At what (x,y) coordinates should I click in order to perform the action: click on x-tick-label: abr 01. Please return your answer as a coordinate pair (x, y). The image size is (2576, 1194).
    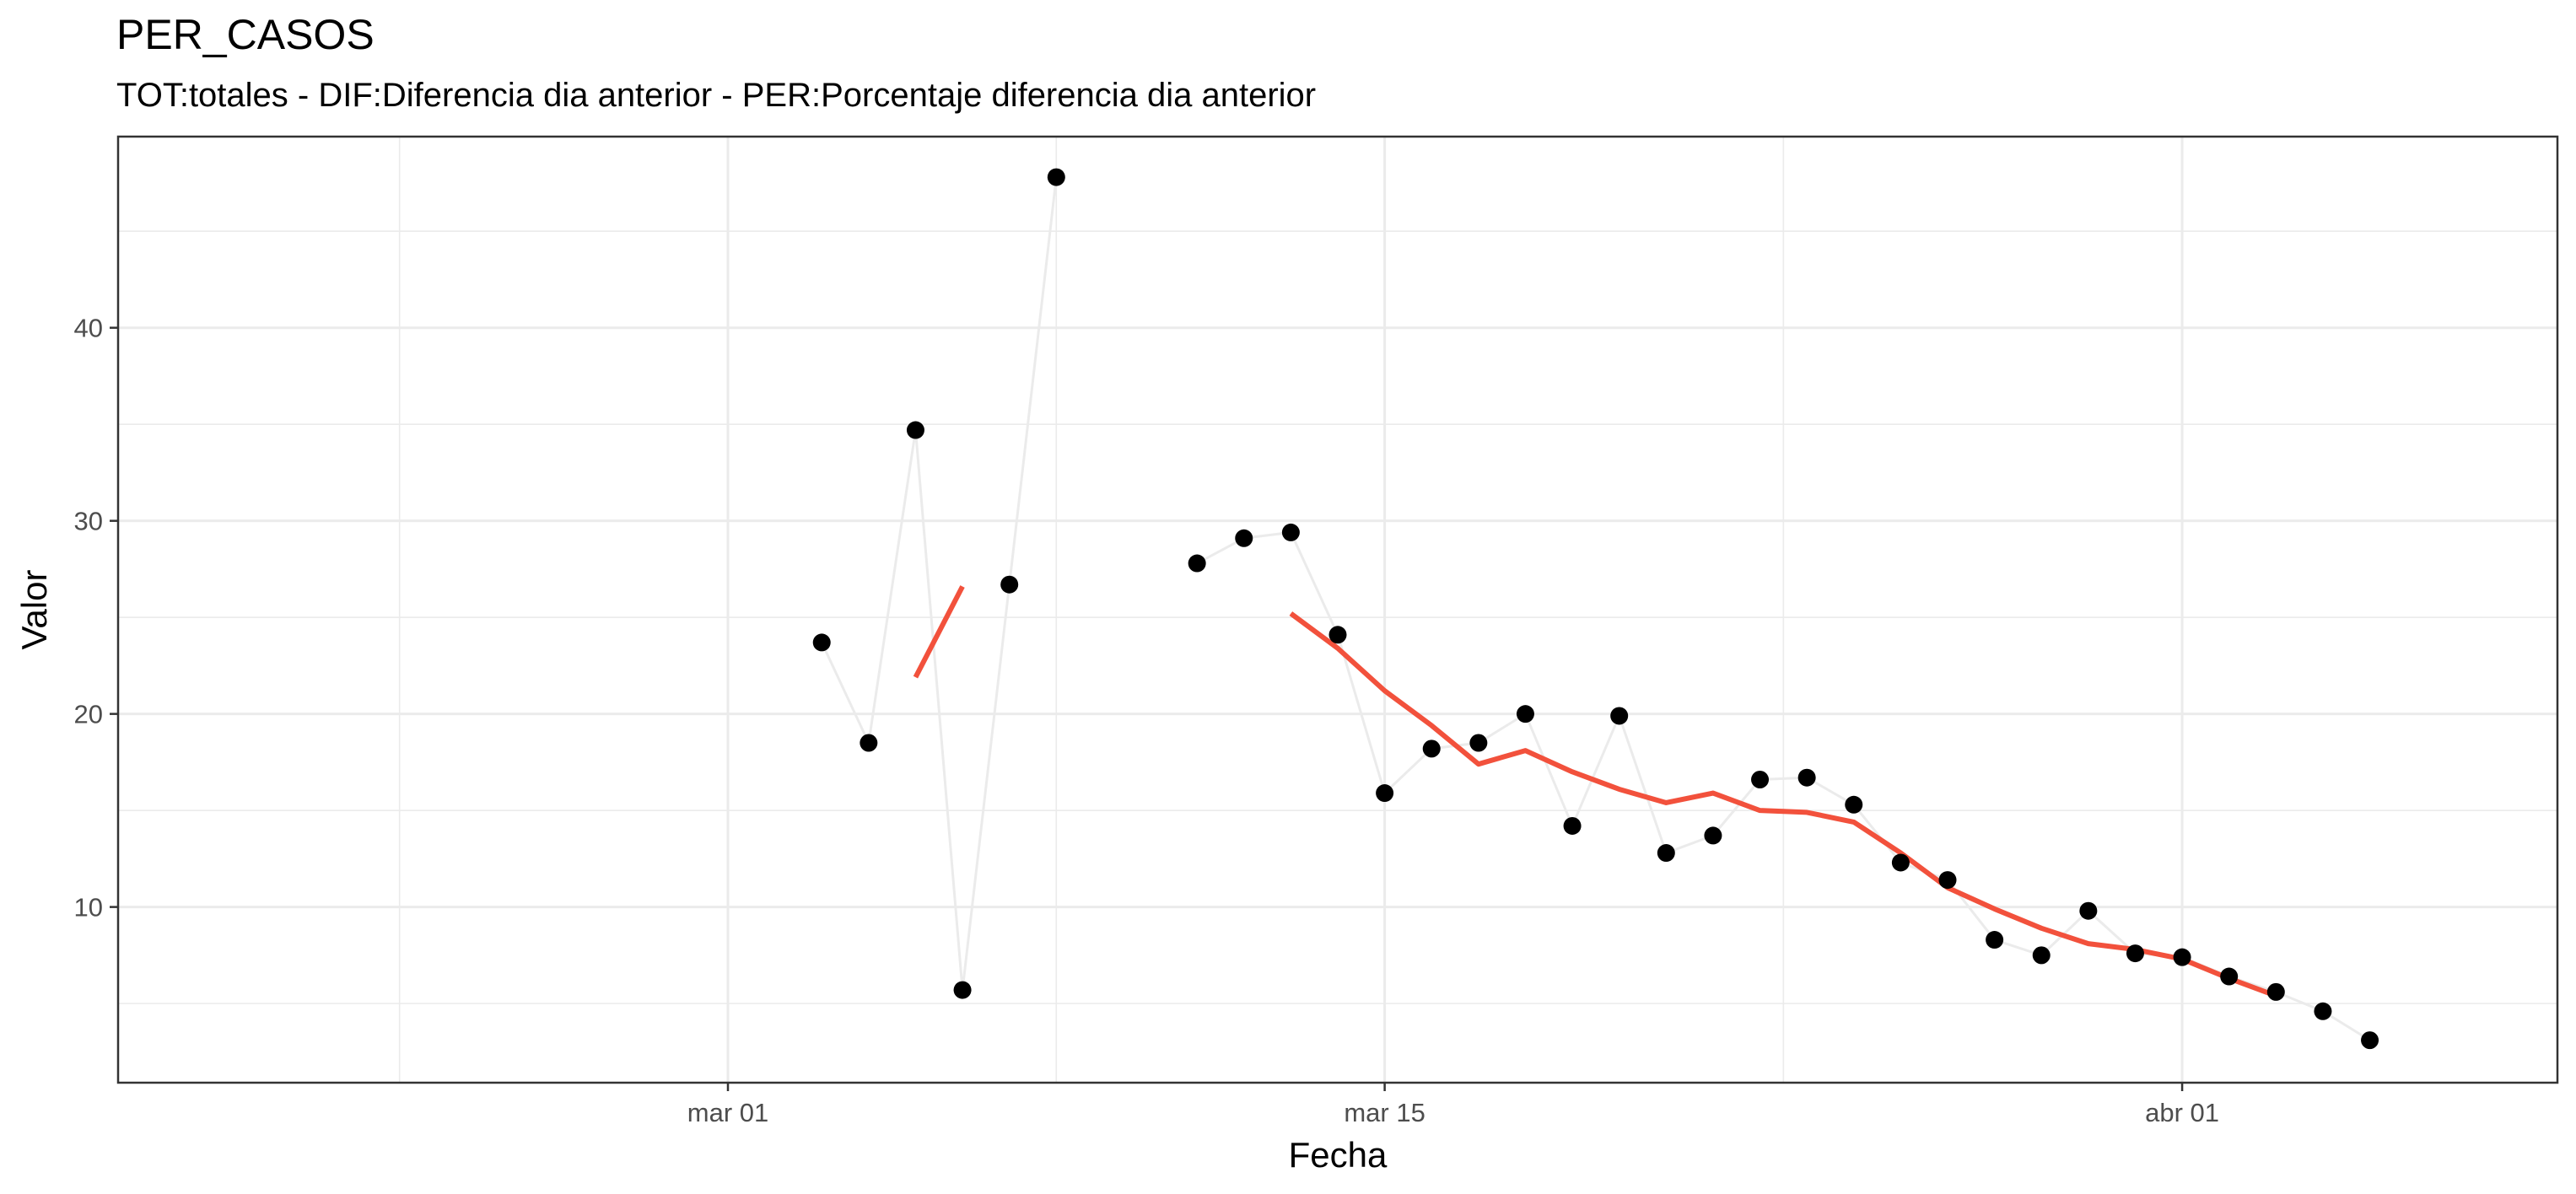
    Looking at the image, I should click on (2182, 1112).